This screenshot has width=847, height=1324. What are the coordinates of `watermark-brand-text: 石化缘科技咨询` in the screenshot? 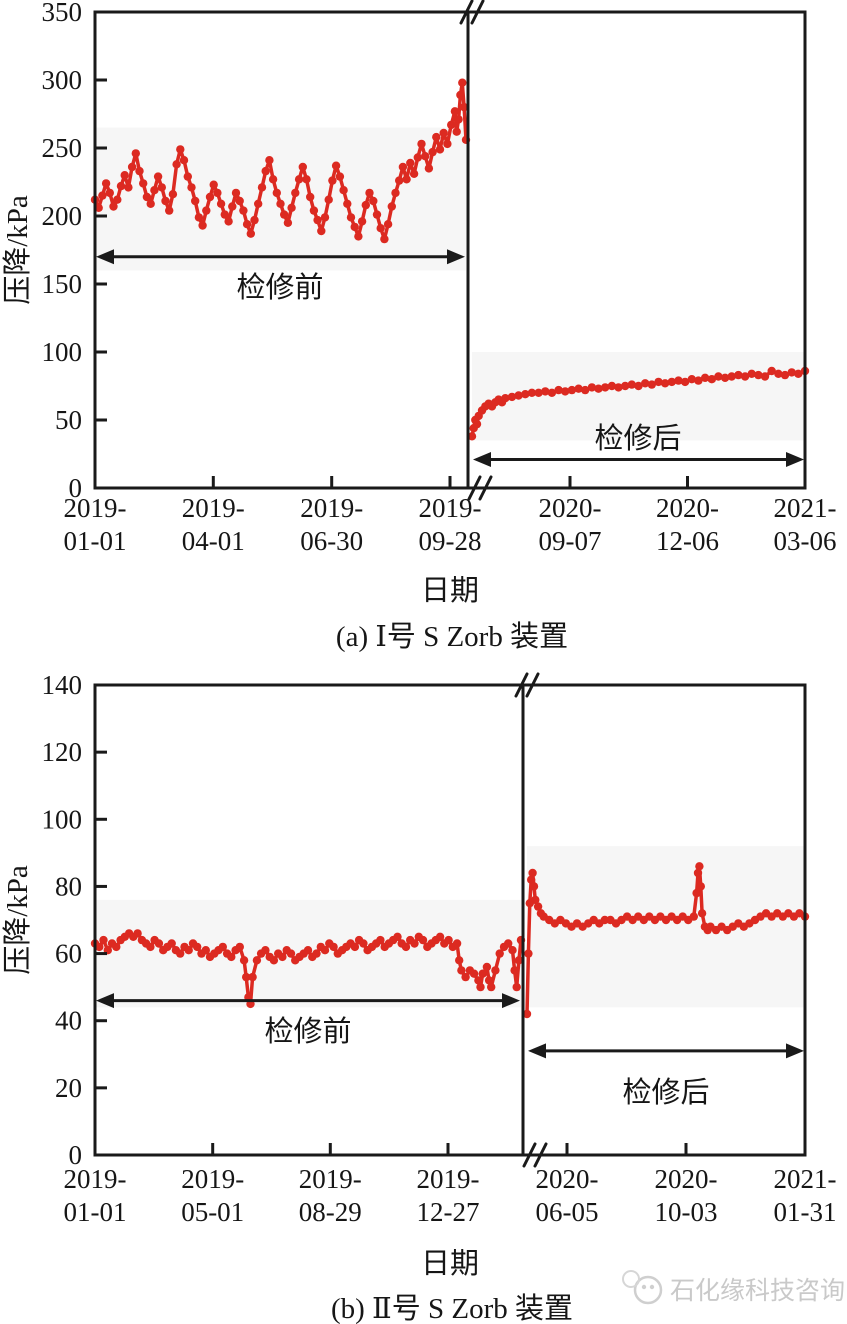 It's located at (757, 1291).